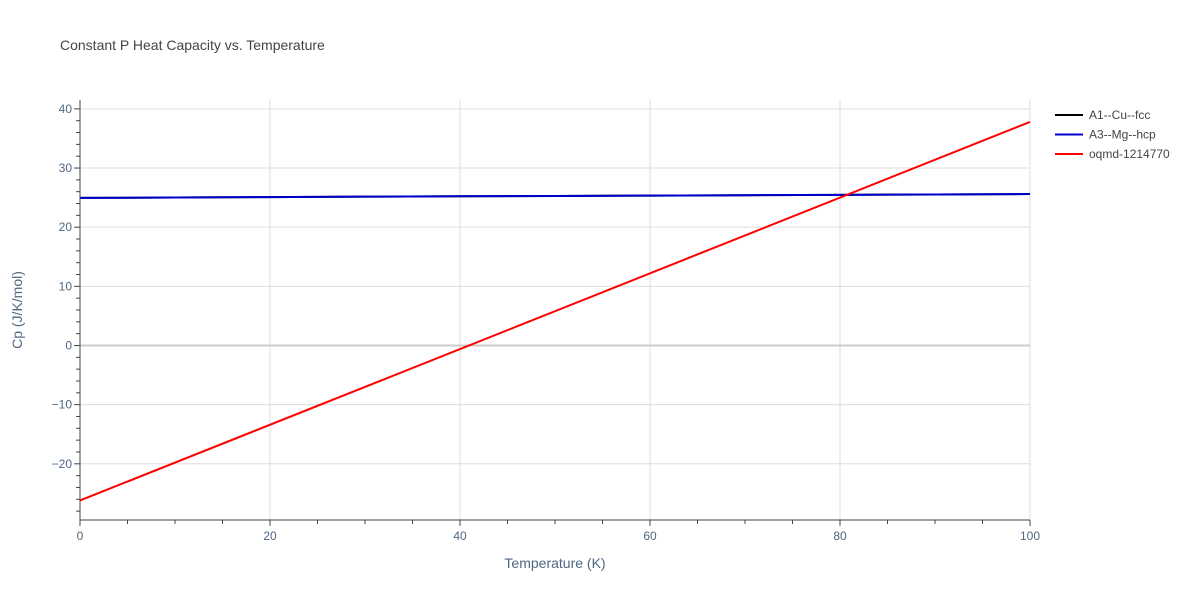 This screenshot has height=600, width=1200. I want to click on x-tick-label: 40, so click(460, 536).